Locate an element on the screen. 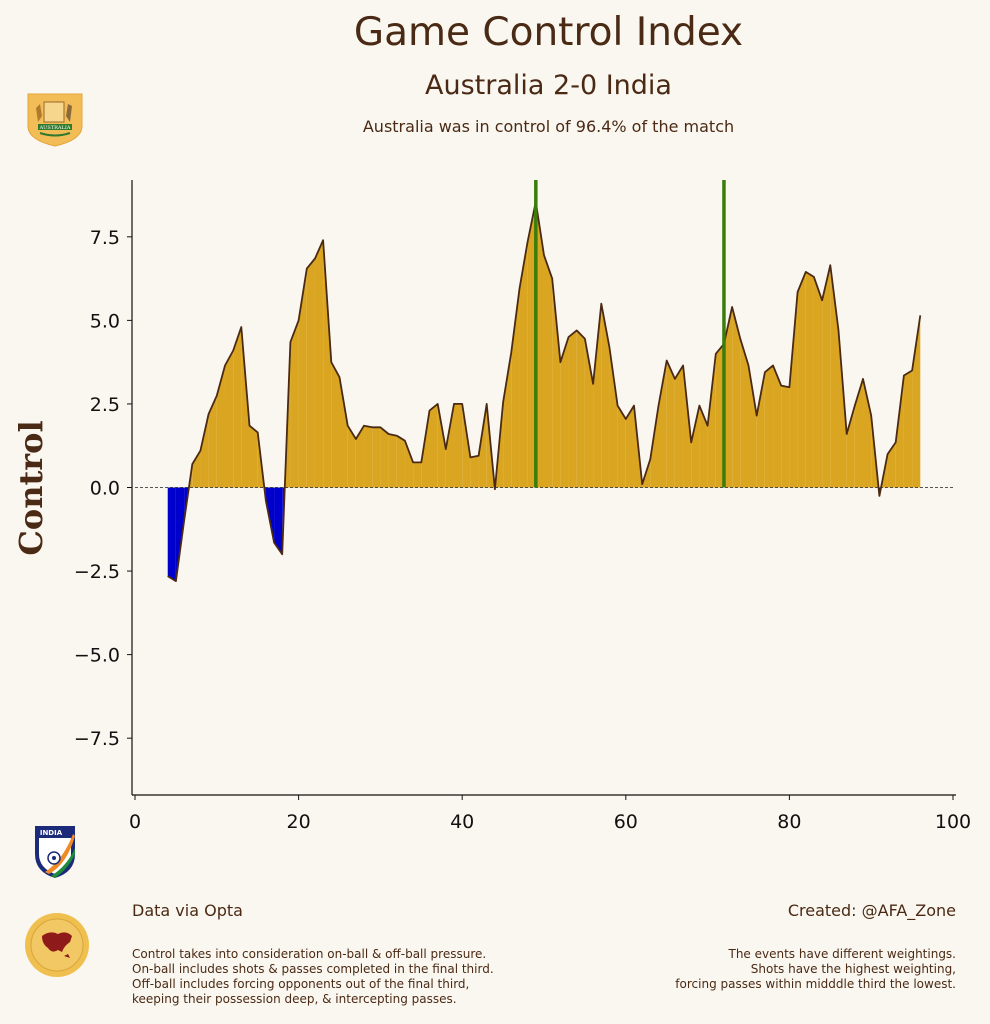 This screenshot has height=1024, width=990. match-score: Australia 2-0 India is located at coordinates (548, 85).